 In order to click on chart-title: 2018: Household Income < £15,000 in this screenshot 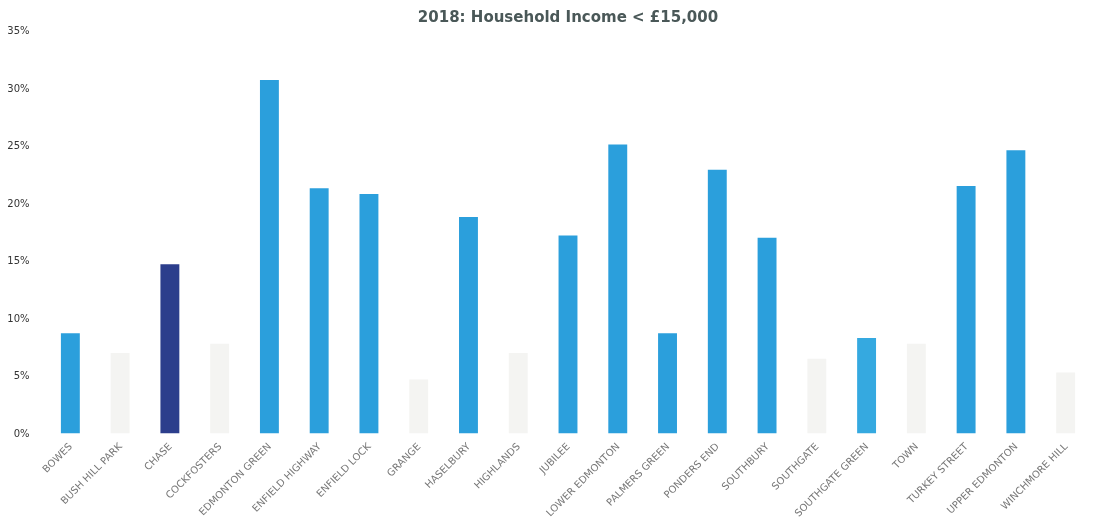, I will do `click(568, 16)`.